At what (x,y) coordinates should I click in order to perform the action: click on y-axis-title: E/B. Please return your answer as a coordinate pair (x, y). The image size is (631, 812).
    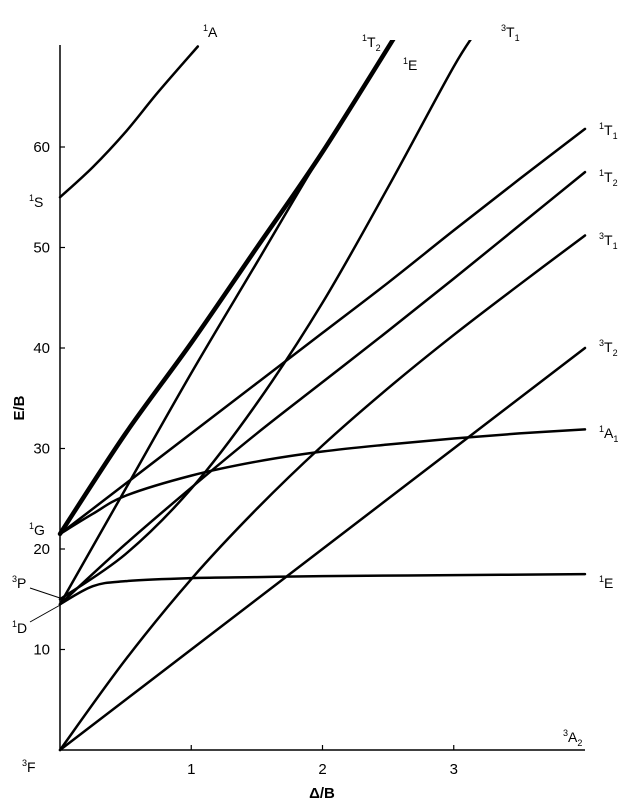
    Looking at the image, I should click on (19, 407).